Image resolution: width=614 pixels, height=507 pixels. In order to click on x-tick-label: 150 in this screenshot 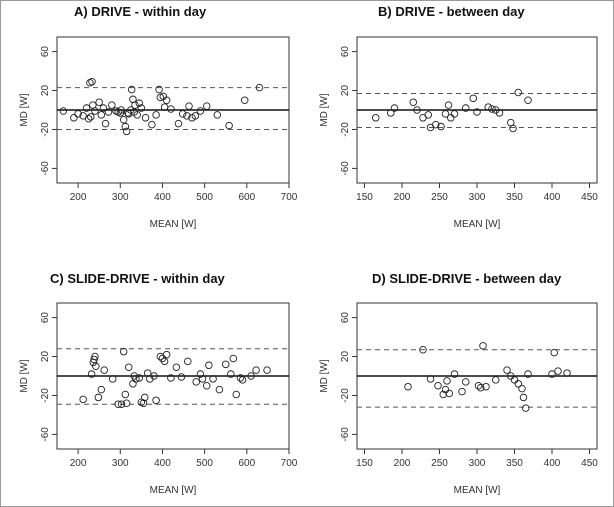, I will do `click(364, 463)`.